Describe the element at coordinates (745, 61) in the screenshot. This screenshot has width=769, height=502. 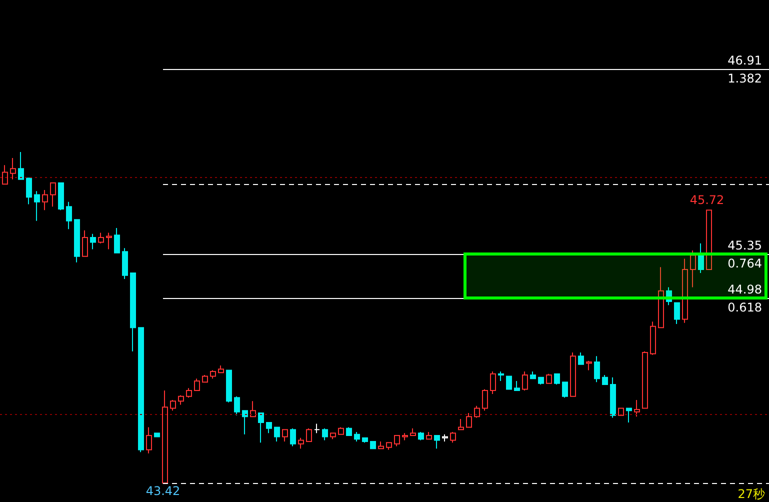
I see `ref-line-label: 46.91` at that location.